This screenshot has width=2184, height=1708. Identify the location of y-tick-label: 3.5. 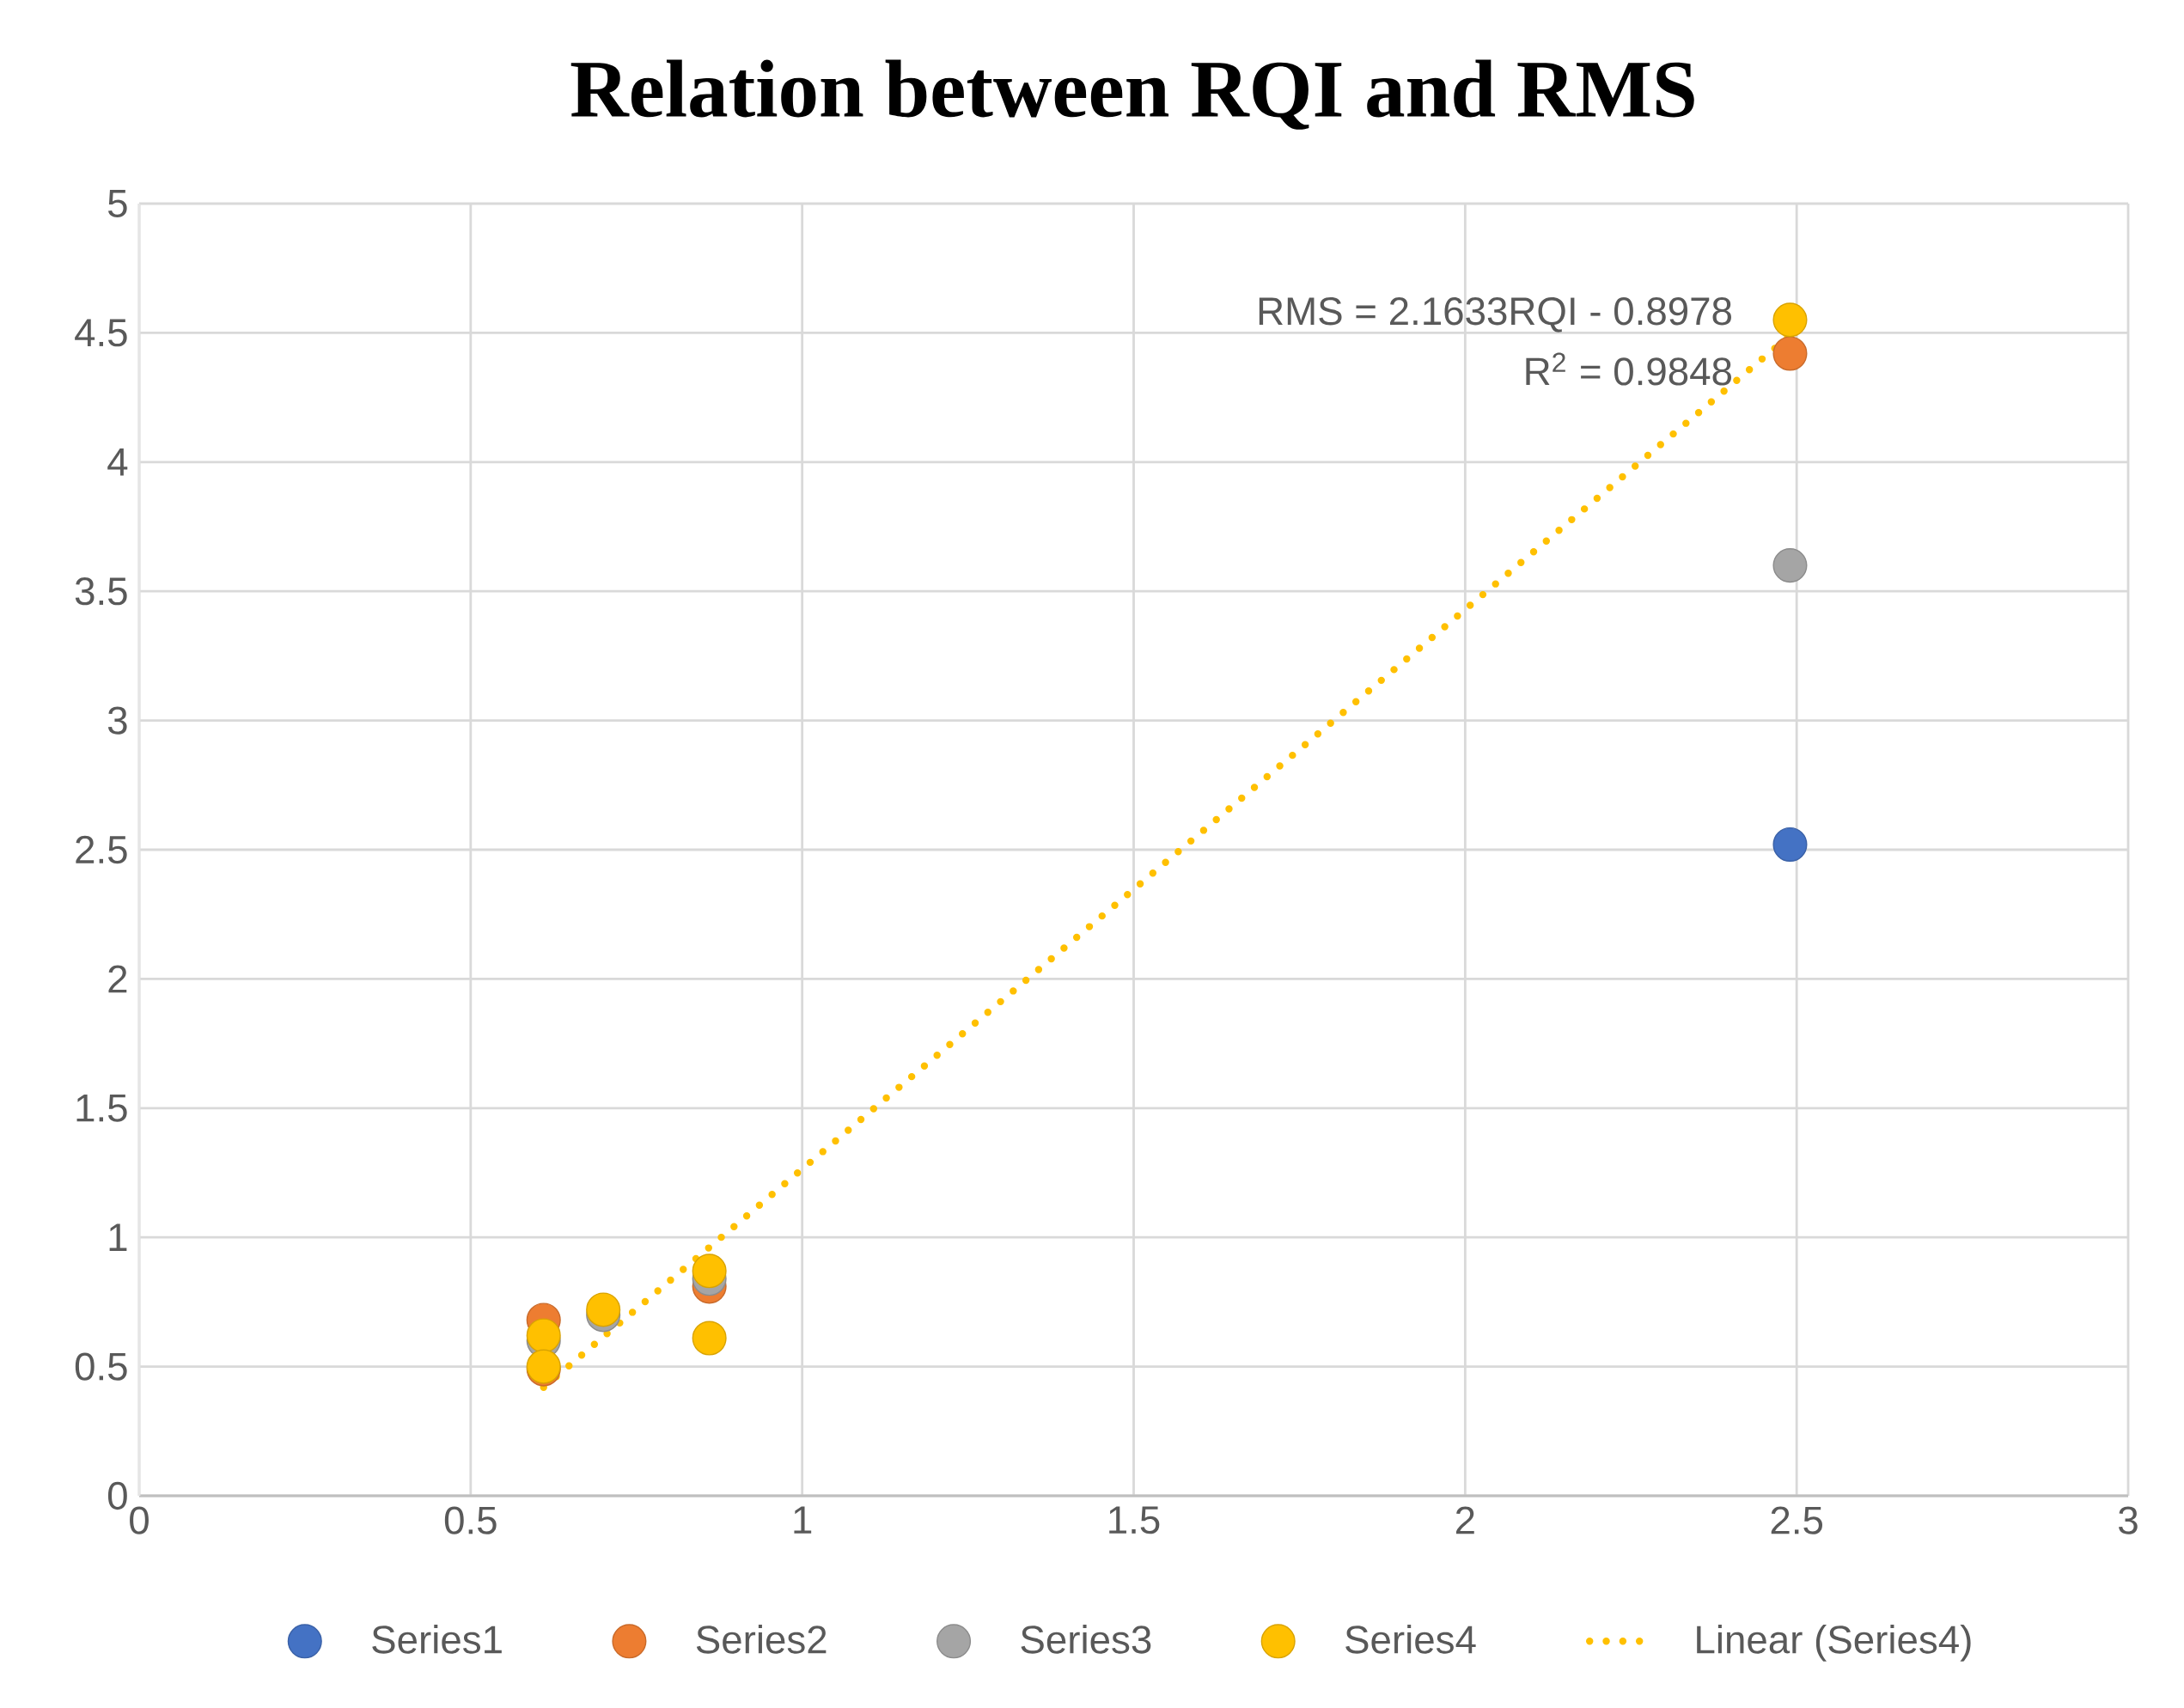
(101, 591).